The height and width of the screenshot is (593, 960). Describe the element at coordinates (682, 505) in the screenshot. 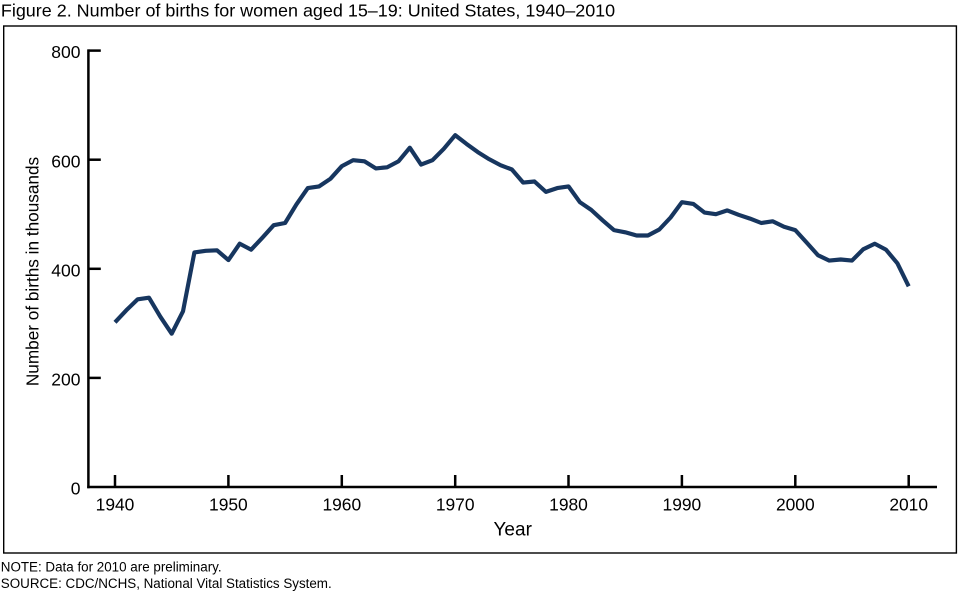

I see `svg-text: 1990` at that location.